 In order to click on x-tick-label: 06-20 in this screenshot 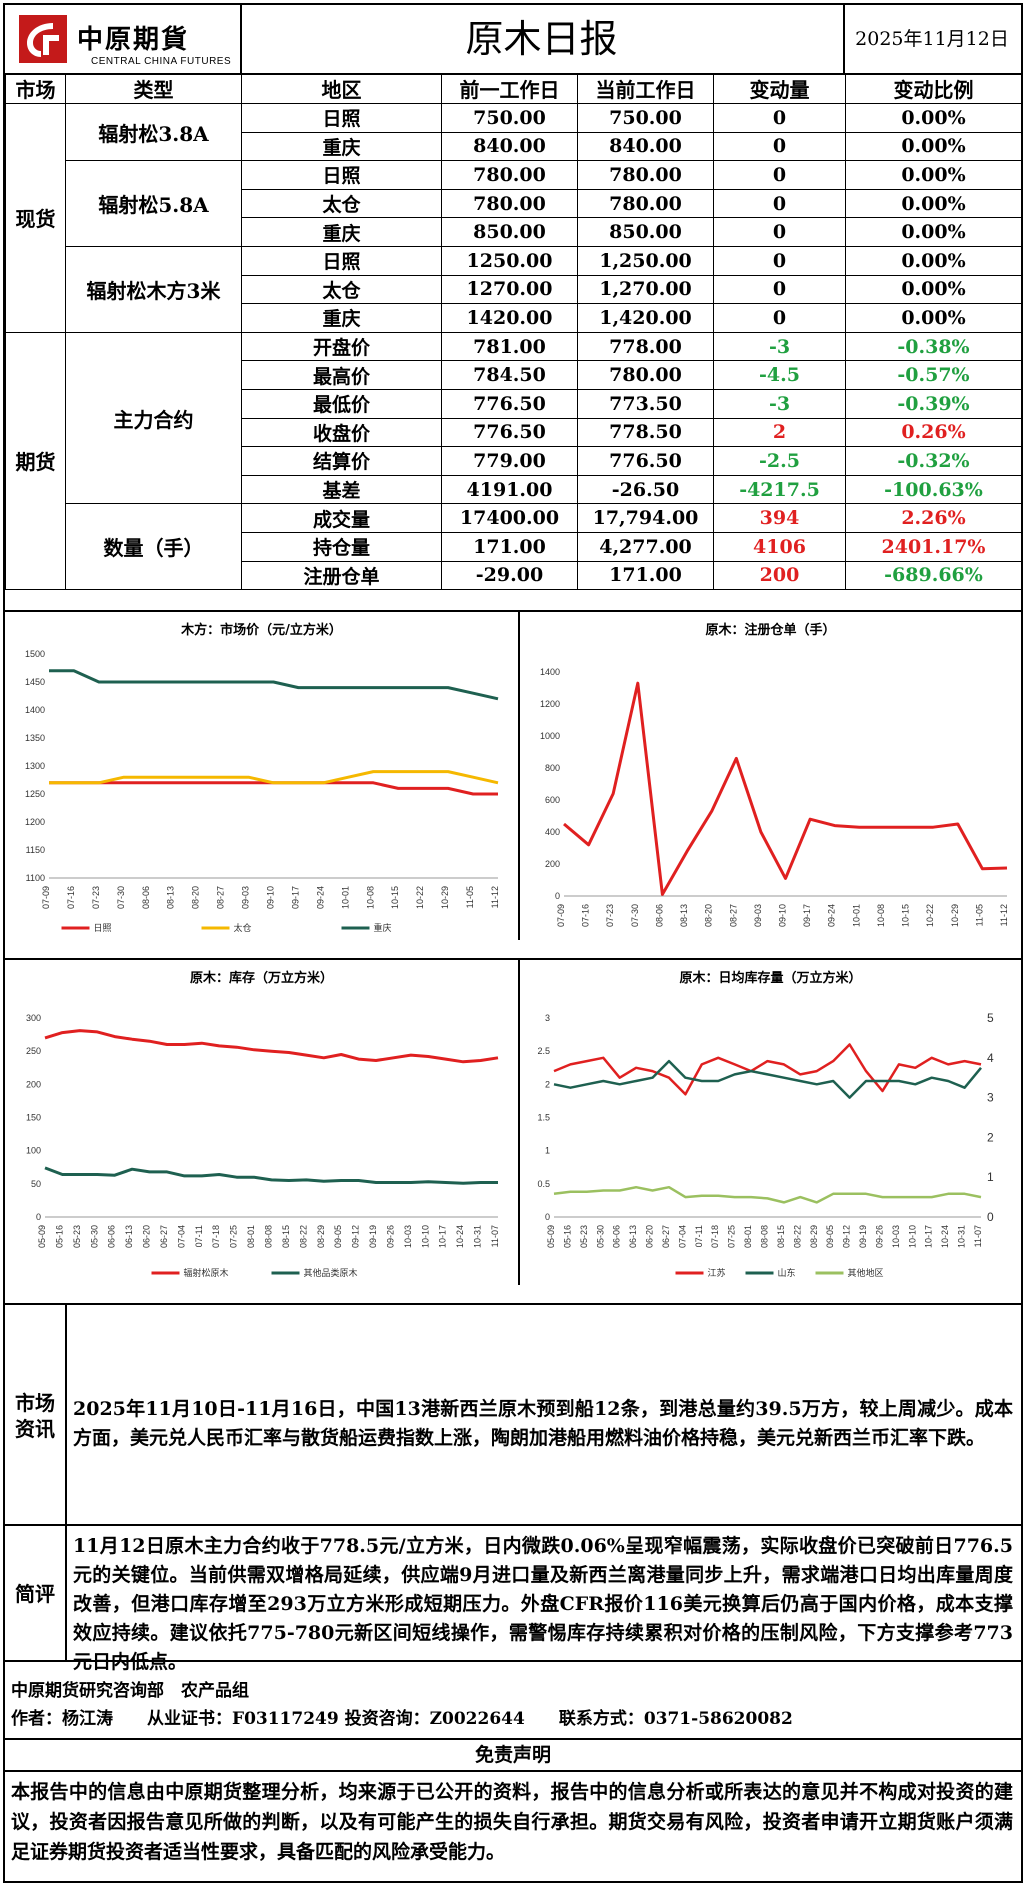, I will do `click(147, 1236)`.